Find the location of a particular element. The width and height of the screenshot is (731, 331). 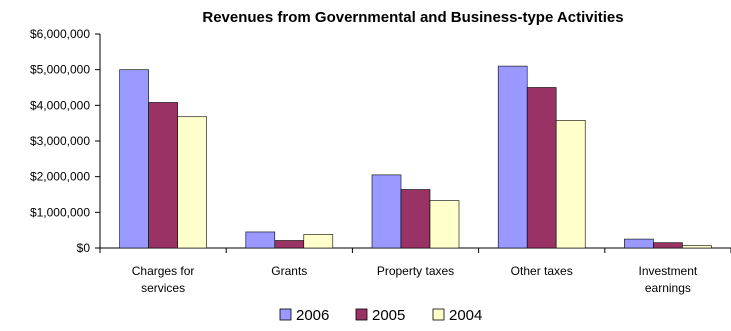

legend-label-2004: 2004 is located at coordinates (465, 315).